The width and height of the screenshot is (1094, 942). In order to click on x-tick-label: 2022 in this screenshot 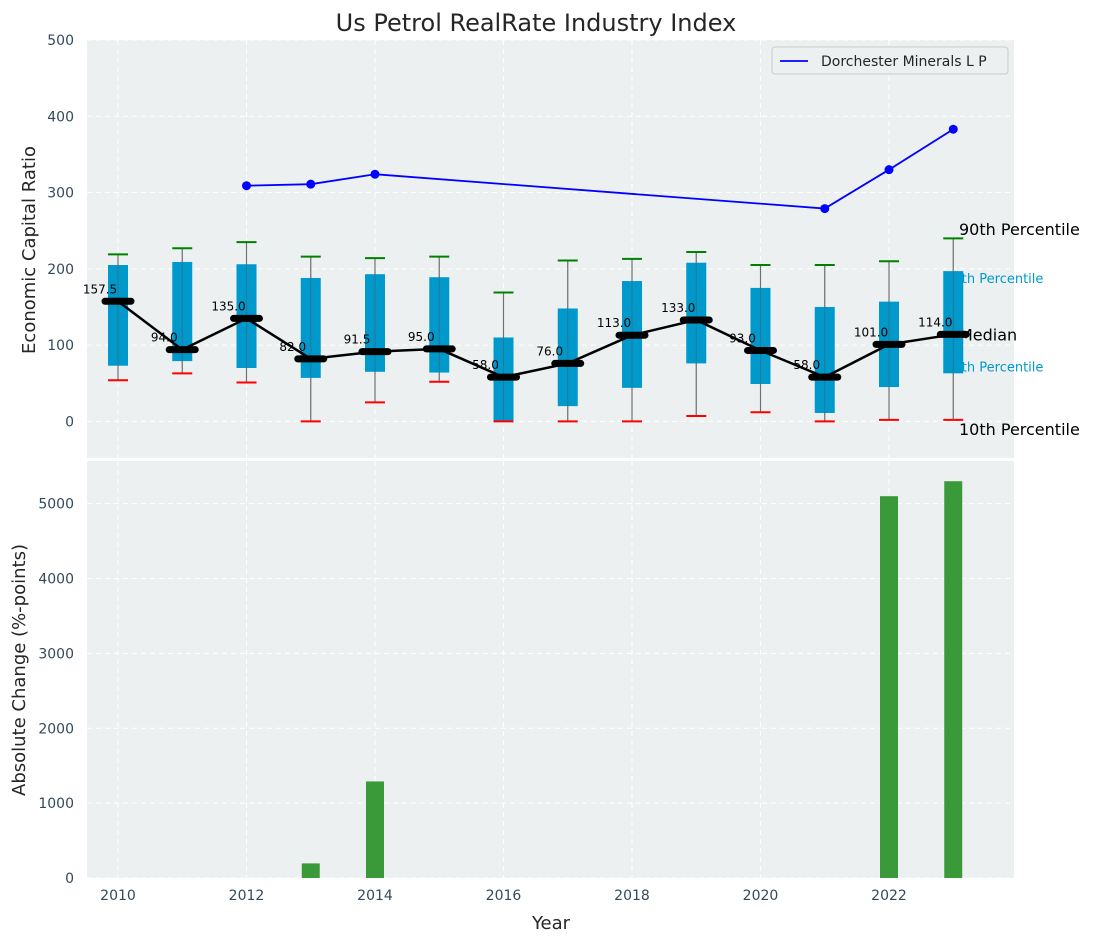, I will do `click(889, 896)`.